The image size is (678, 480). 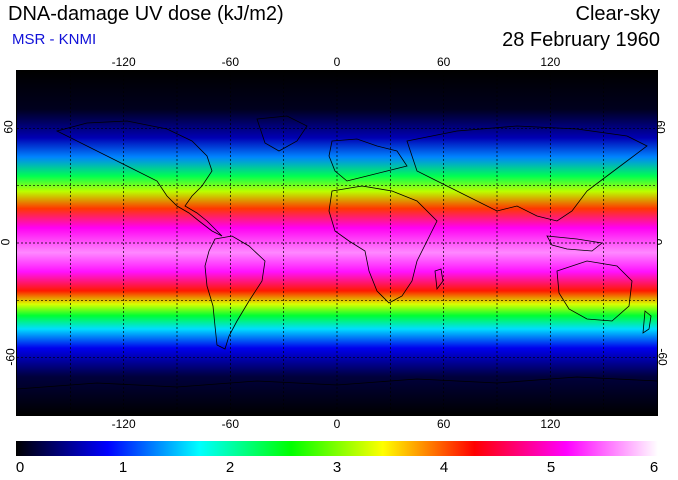 I want to click on lat-tick-label: 60, so click(x=8, y=127).